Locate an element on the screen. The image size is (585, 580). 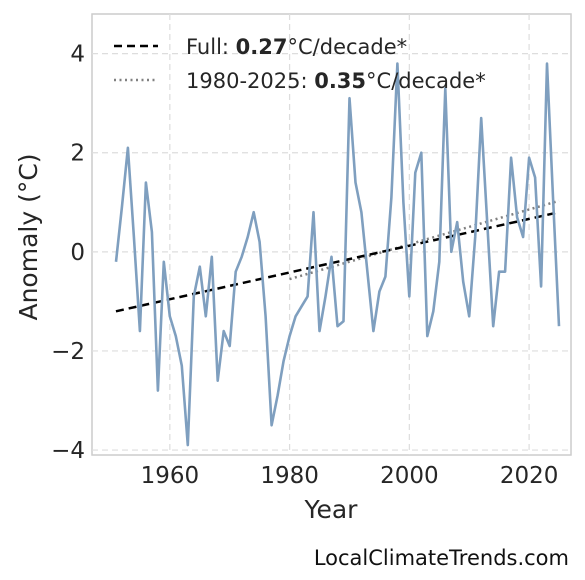
watermark: LocalClimateTrends.com is located at coordinates (441, 558).